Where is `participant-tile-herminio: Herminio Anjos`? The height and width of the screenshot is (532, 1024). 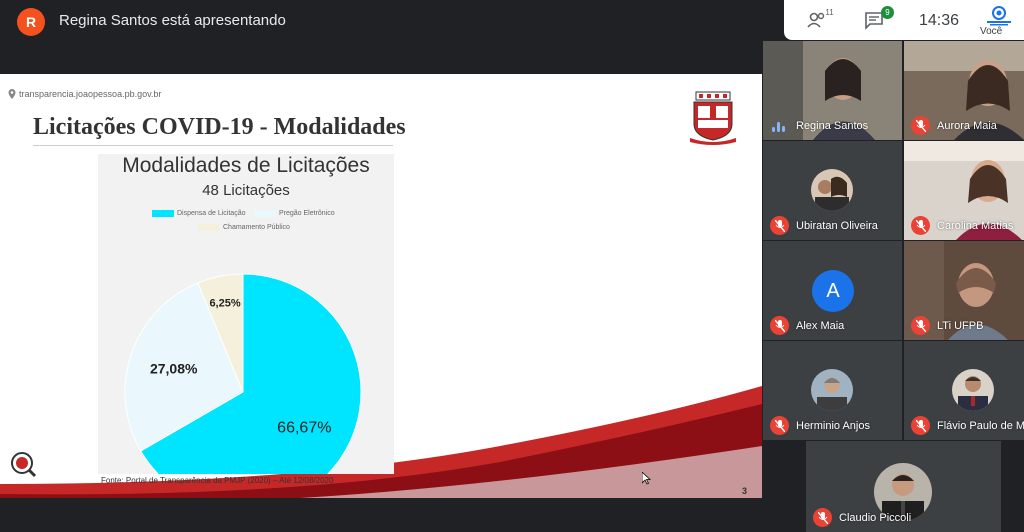
participant-tile-herminio: Herminio Anjos is located at coordinates (832, 390).